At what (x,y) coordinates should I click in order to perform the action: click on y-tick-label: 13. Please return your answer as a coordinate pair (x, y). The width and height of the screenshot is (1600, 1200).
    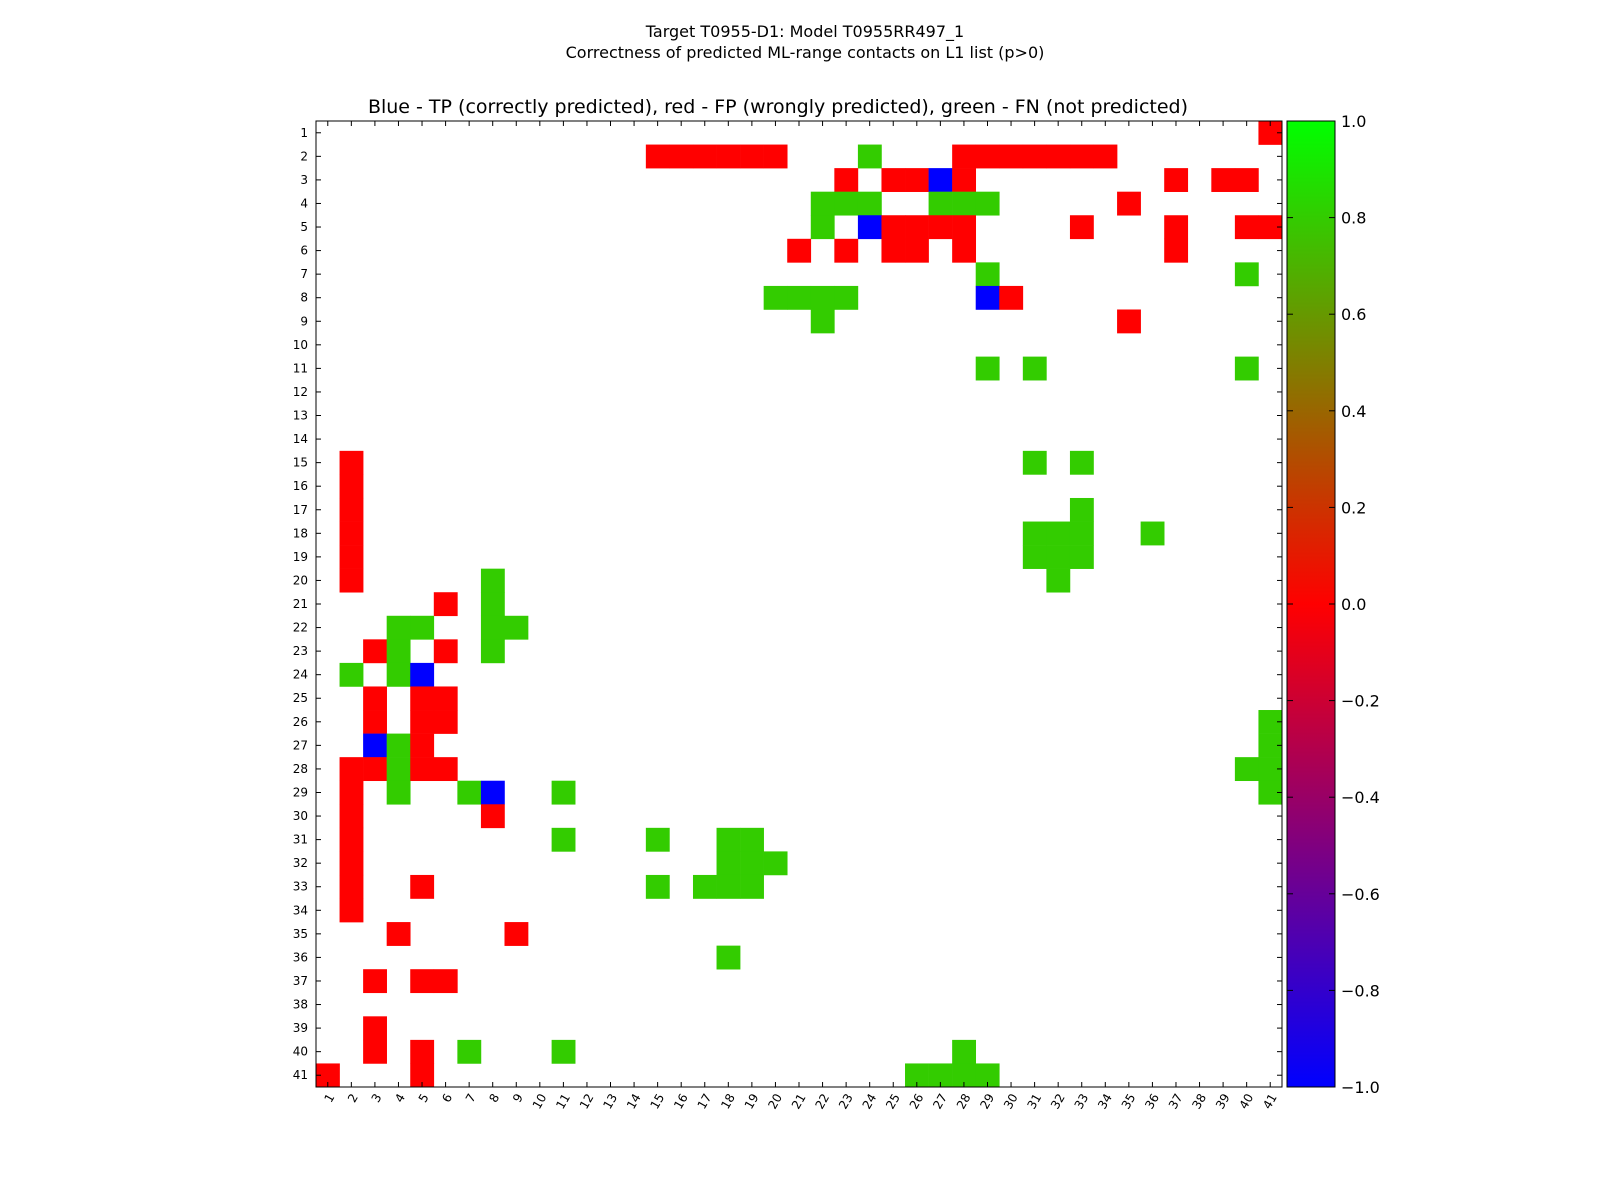
    Looking at the image, I should click on (300, 416).